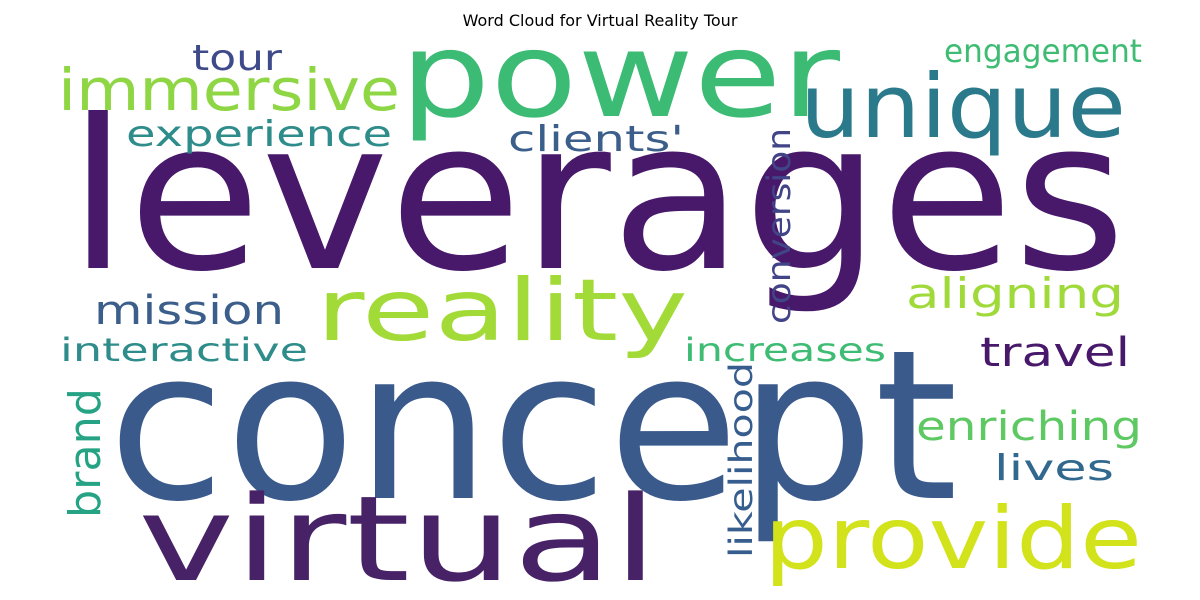 This screenshot has height=600, width=1200. I want to click on word-likelihood: likelihood, so click(741, 460).